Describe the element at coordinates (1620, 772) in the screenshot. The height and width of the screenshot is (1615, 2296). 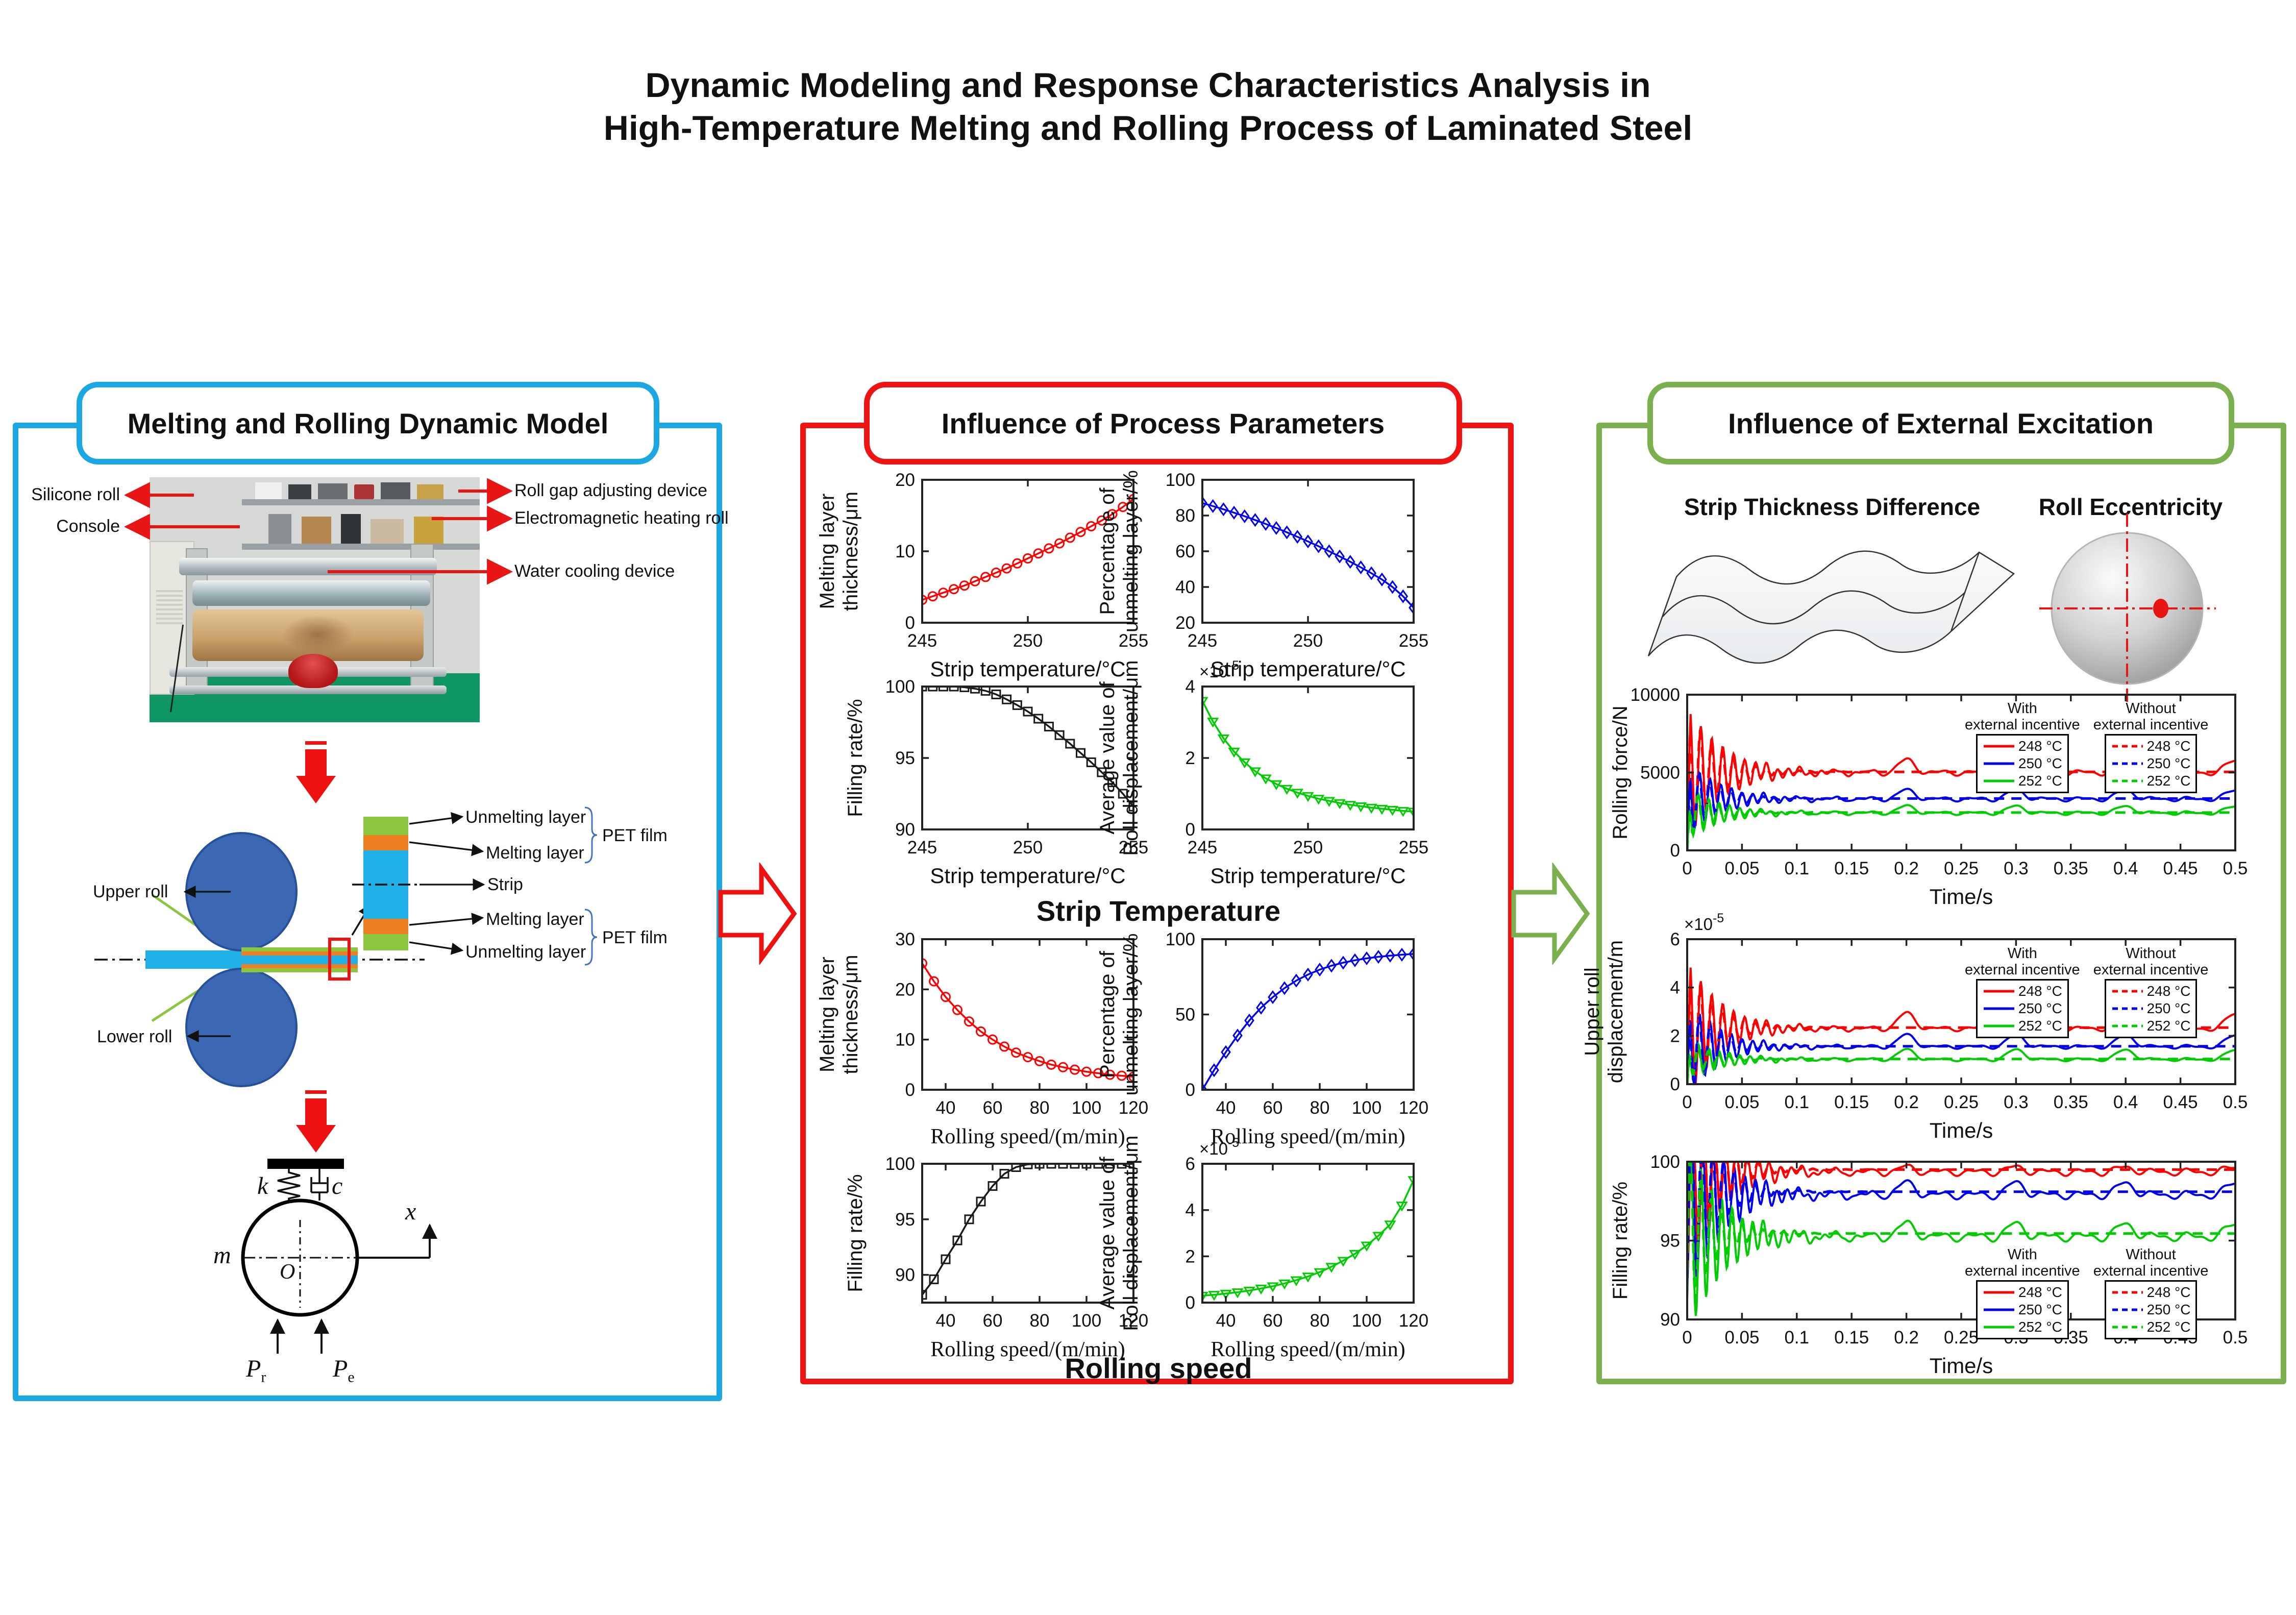
I see `svg-text: Rolling force/N` at that location.